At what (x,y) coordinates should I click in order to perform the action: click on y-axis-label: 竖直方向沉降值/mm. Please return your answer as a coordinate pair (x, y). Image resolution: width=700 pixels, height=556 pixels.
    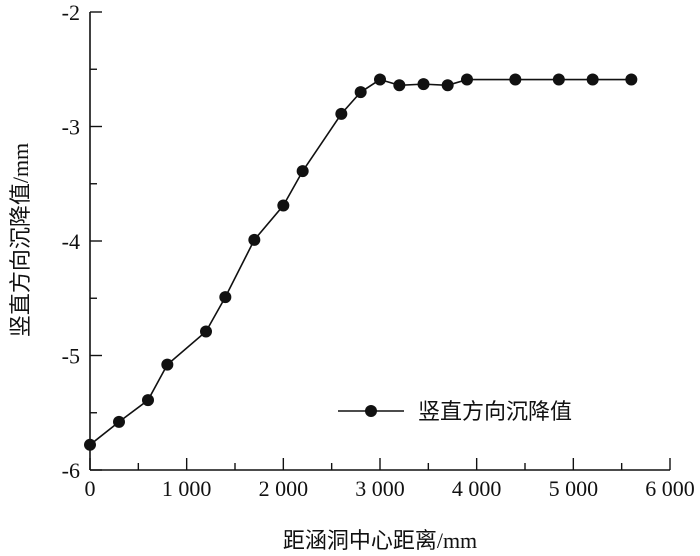
    Looking at the image, I should click on (20, 240).